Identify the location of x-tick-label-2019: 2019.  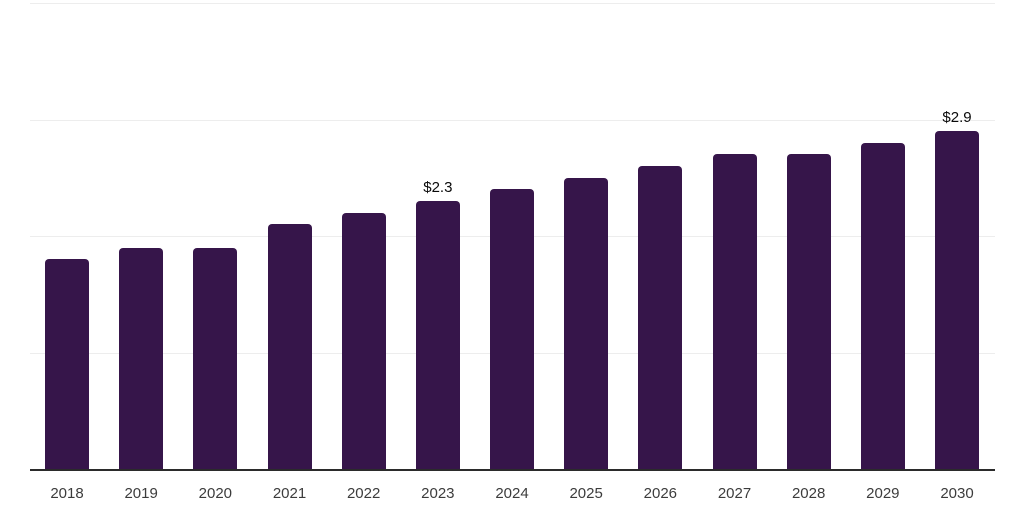
(141, 493).